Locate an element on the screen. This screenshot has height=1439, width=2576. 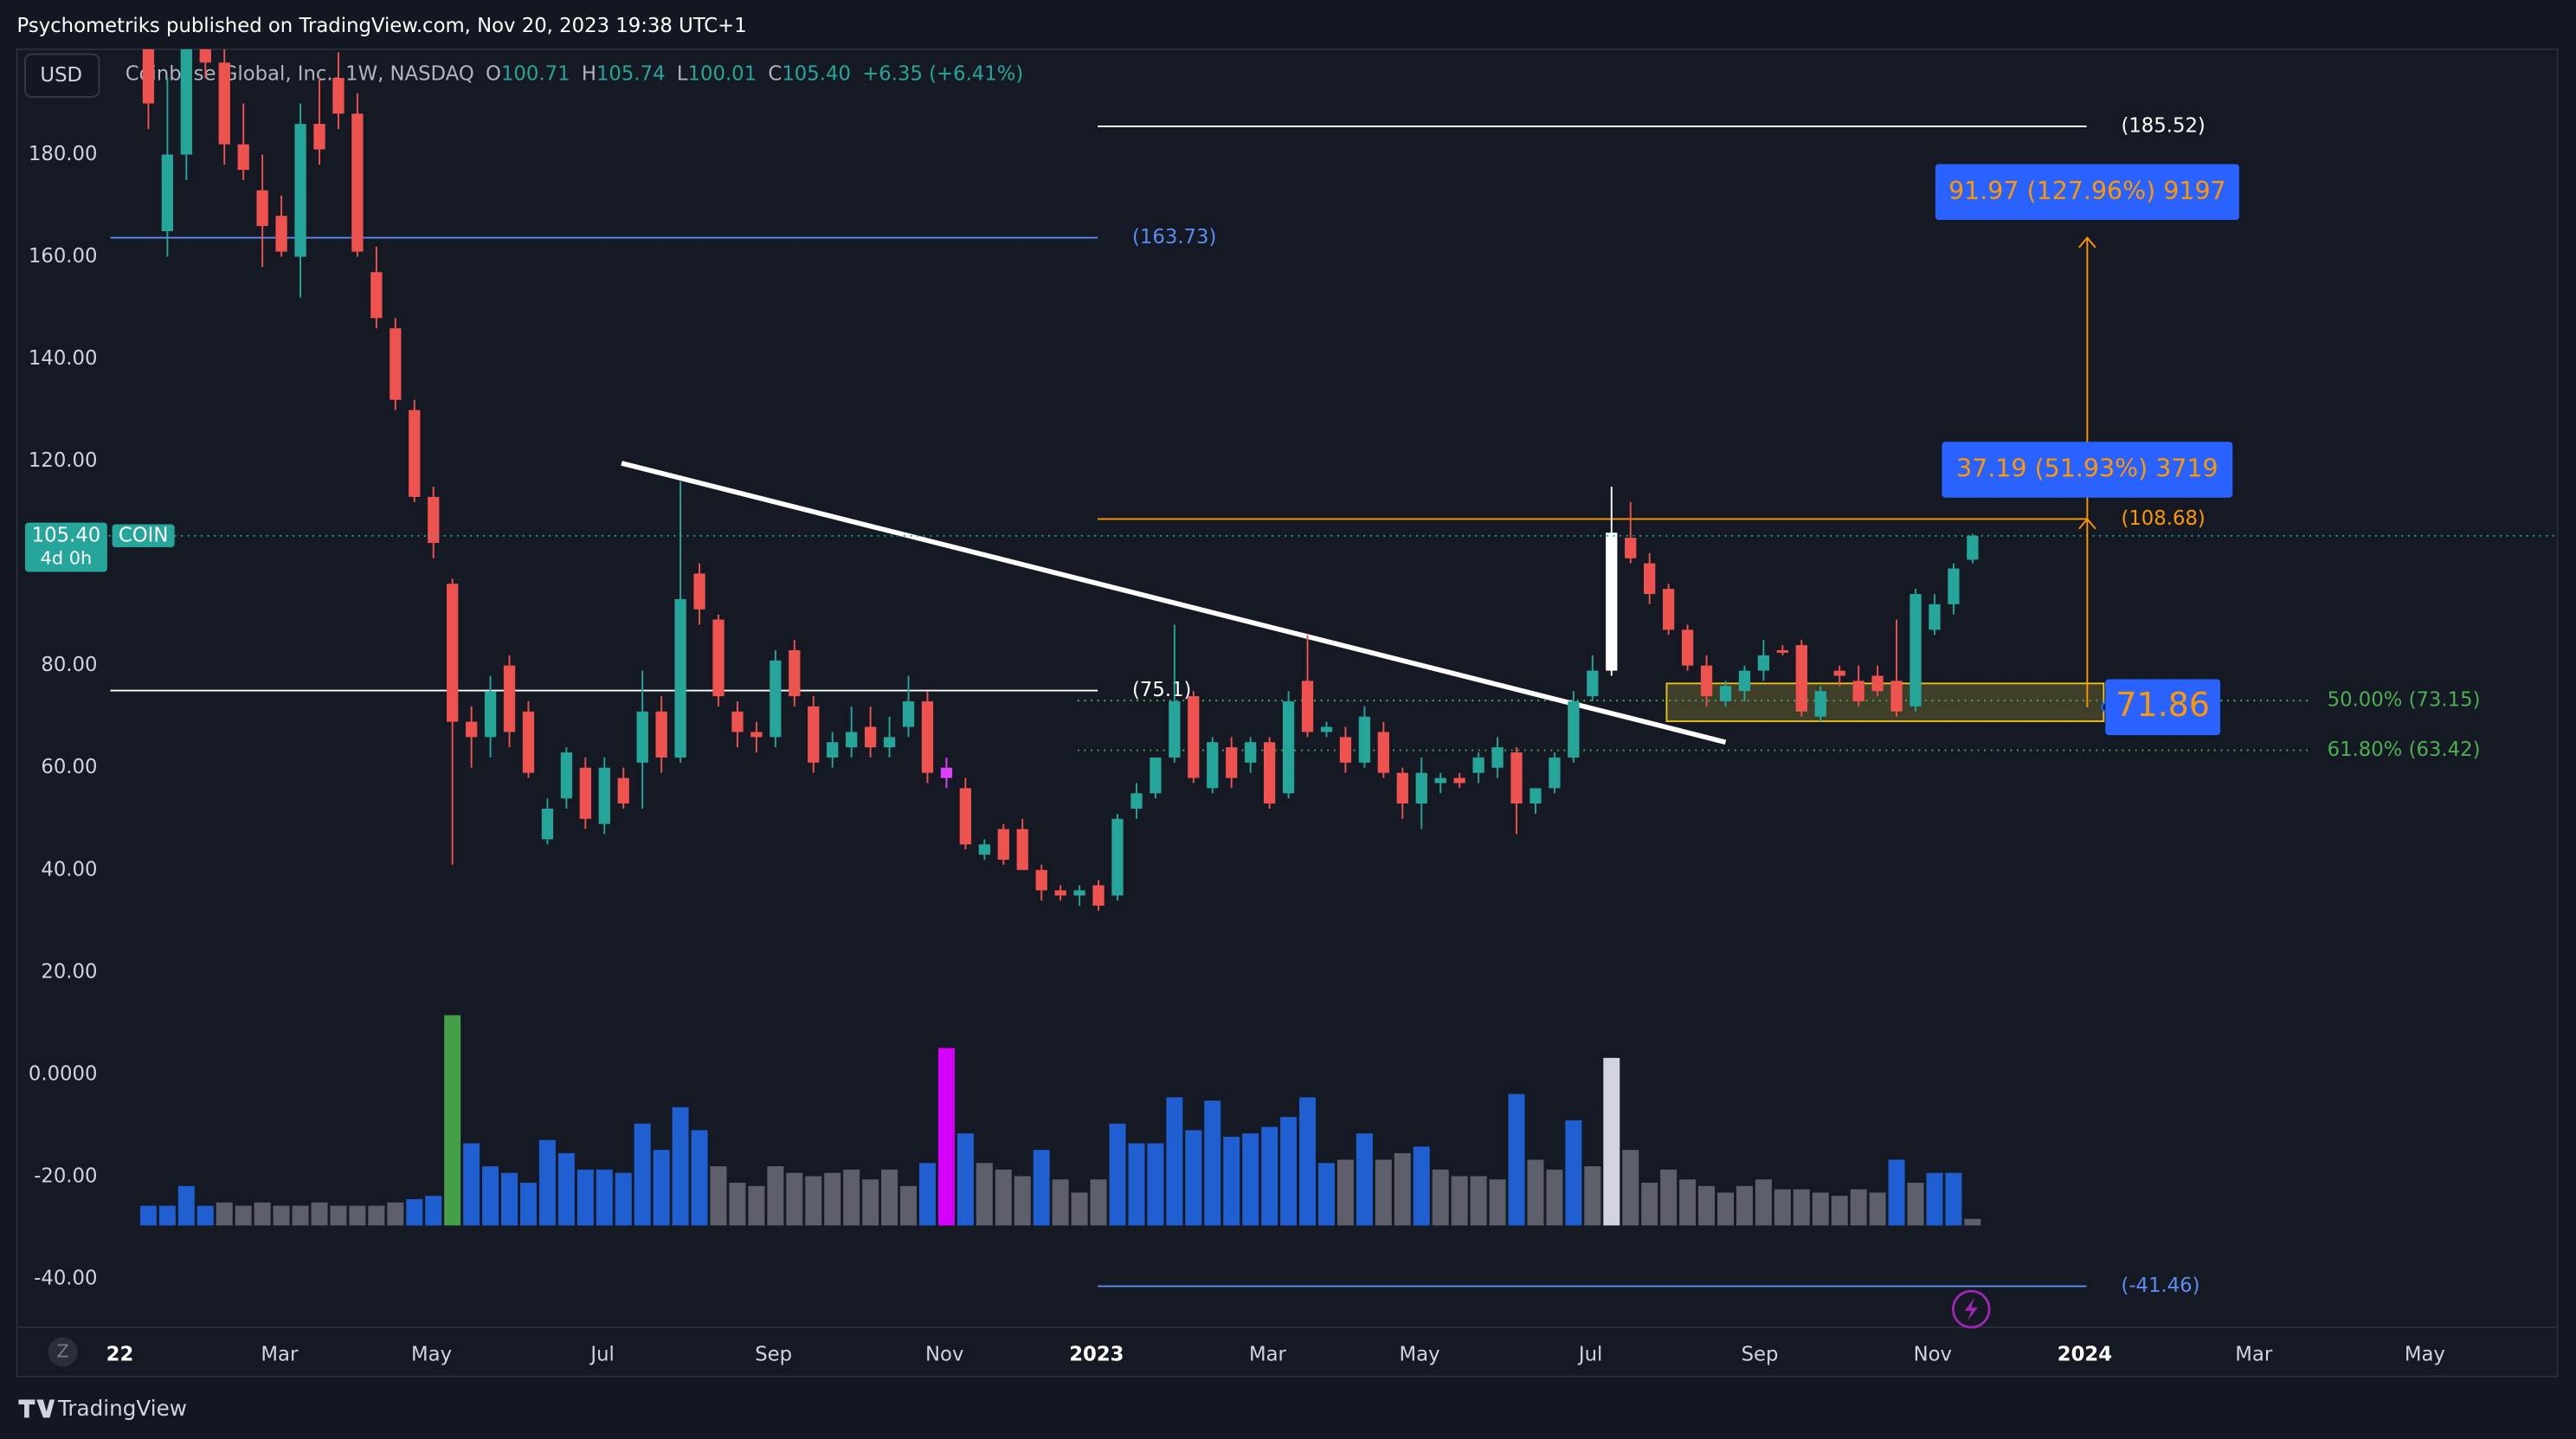
level-label: (108.68) is located at coordinates (2163, 518).